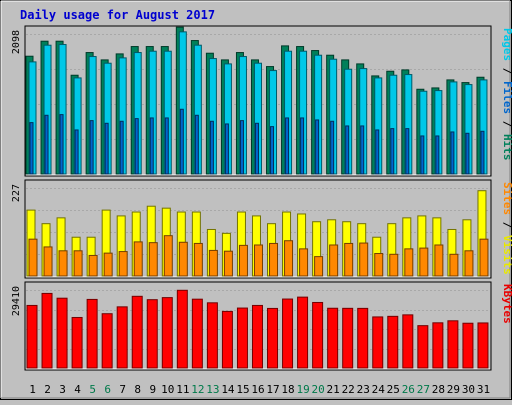 This screenshot has height=405, width=512. Describe the element at coordinates (379, 389) in the screenshot. I see `x-tick-label-day-24: 24` at that location.